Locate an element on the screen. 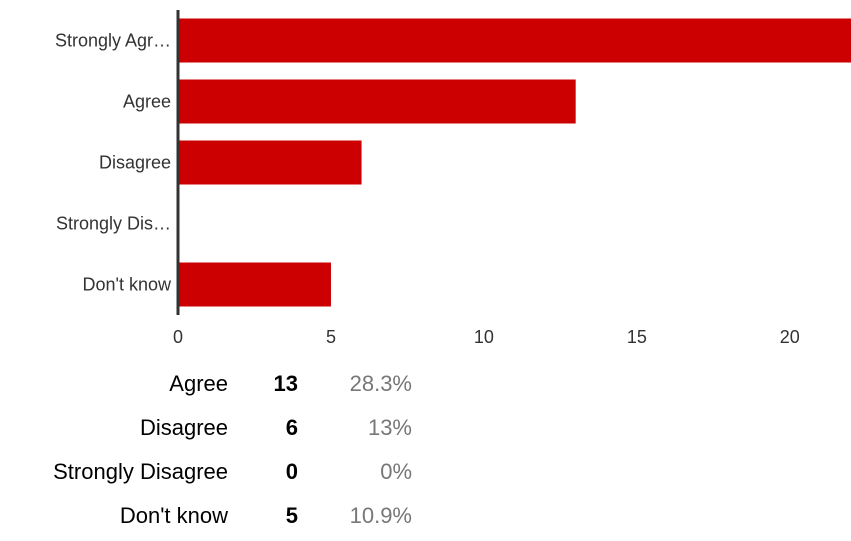  summary-count: 5 is located at coordinates (291, 515).